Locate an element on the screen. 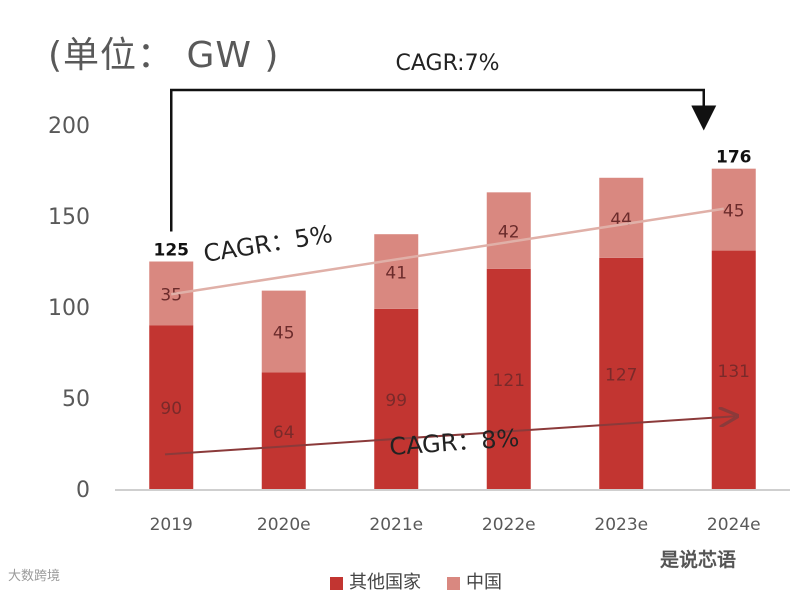 This screenshot has height=594, width=800. data-label-other: 99 is located at coordinates (396, 401).